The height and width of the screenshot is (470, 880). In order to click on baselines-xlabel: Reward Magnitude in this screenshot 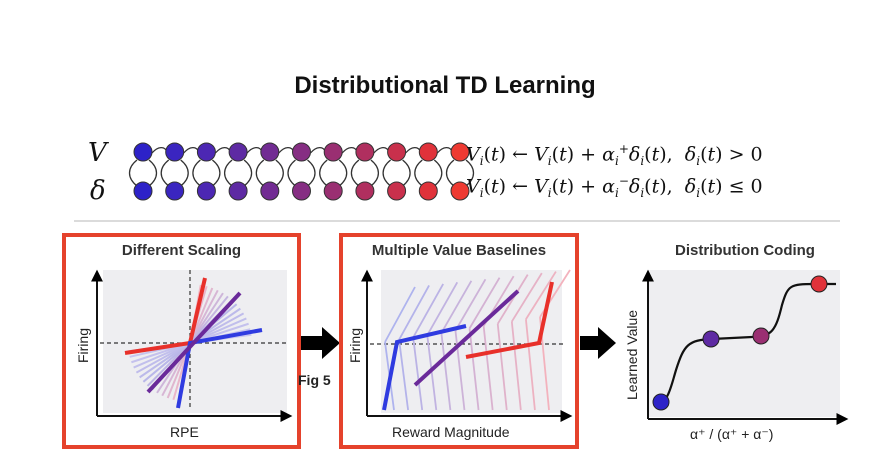, I will do `click(451, 432)`.